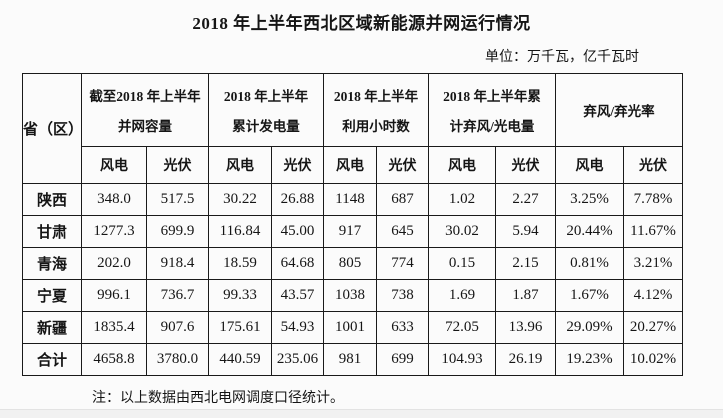 Image resolution: width=723 pixels, height=418 pixels. Describe the element at coordinates (52, 128) in the screenshot. I see `corner-header-province: 省（区）` at that location.